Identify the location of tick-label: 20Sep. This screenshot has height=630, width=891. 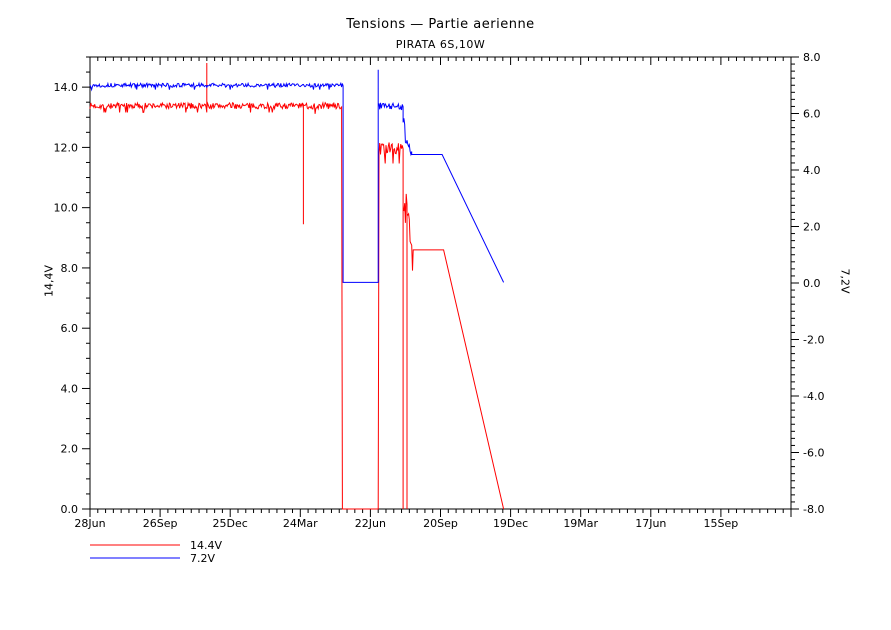
(440, 523).